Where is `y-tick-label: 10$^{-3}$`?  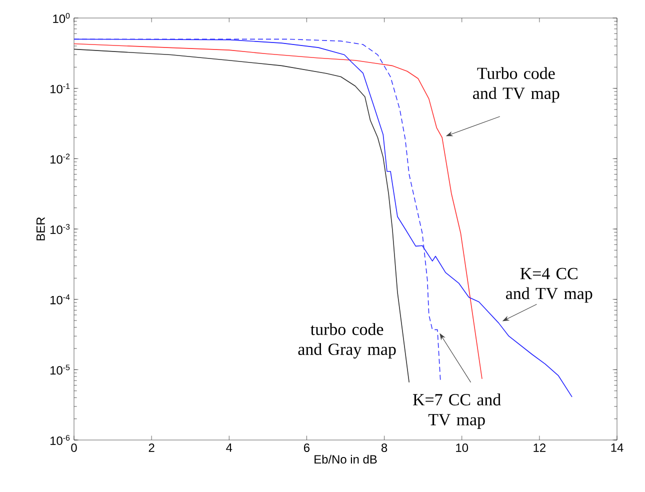 y-tick-label: 10$^{-3}$ is located at coordinates (60, 229).